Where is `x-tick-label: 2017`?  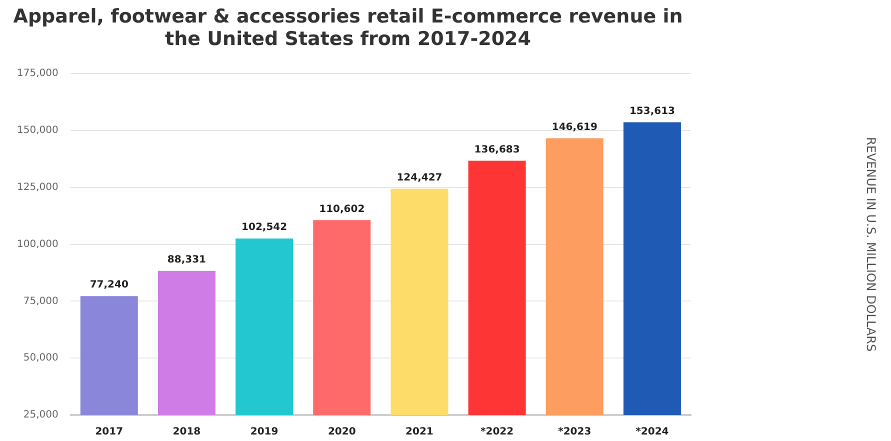
x-tick-label: 2017 is located at coordinates (109, 432).